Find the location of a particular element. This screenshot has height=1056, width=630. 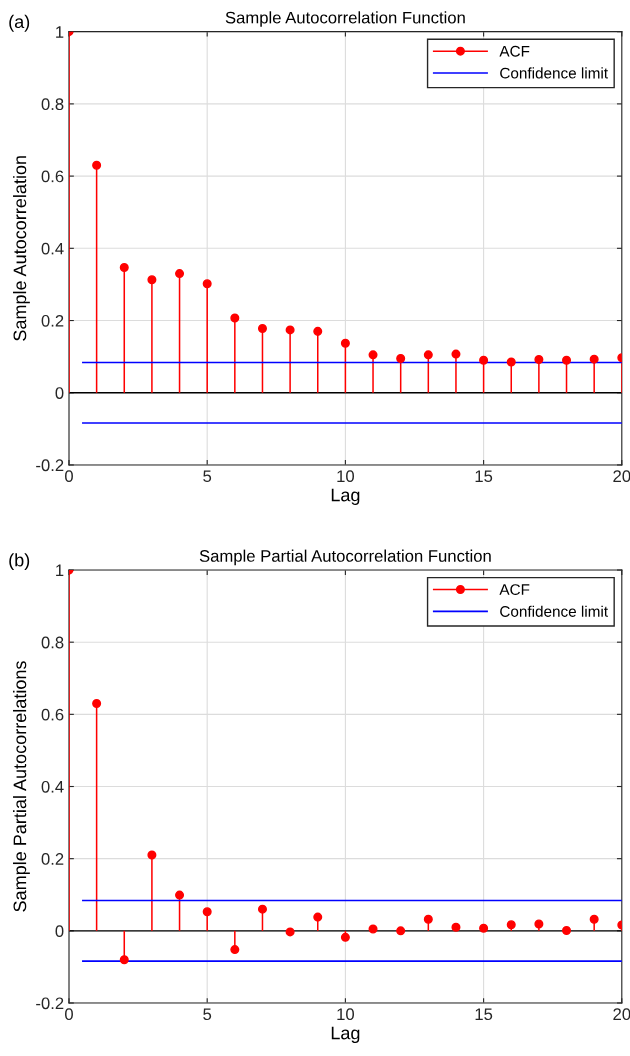

y-axis-title: Sample Autocorrelation is located at coordinates (21, 248).